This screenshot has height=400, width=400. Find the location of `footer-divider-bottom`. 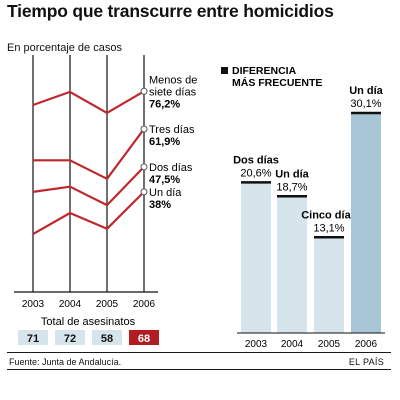

footer-divider-bottom is located at coordinates (199, 369).